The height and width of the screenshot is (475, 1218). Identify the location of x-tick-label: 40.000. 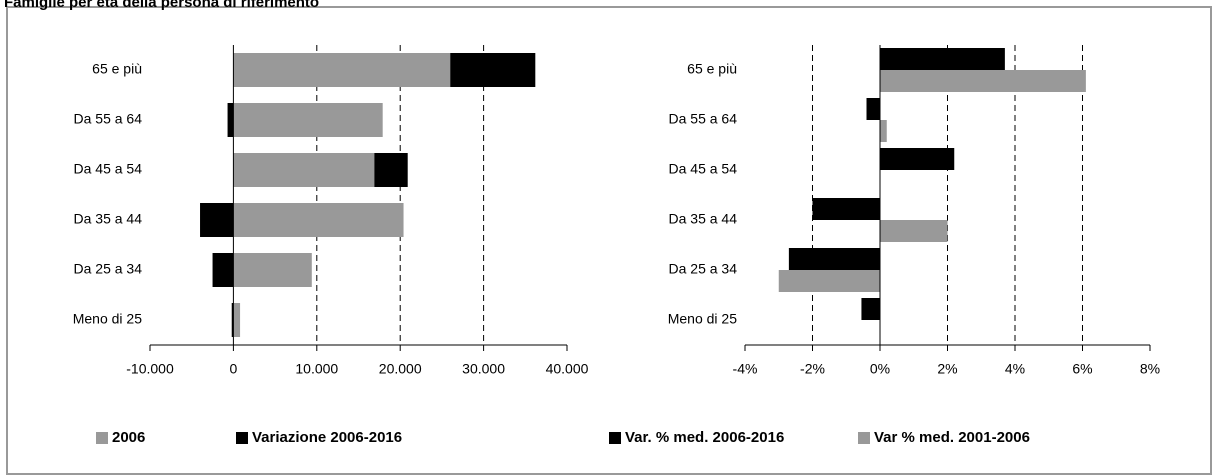
(567, 369).